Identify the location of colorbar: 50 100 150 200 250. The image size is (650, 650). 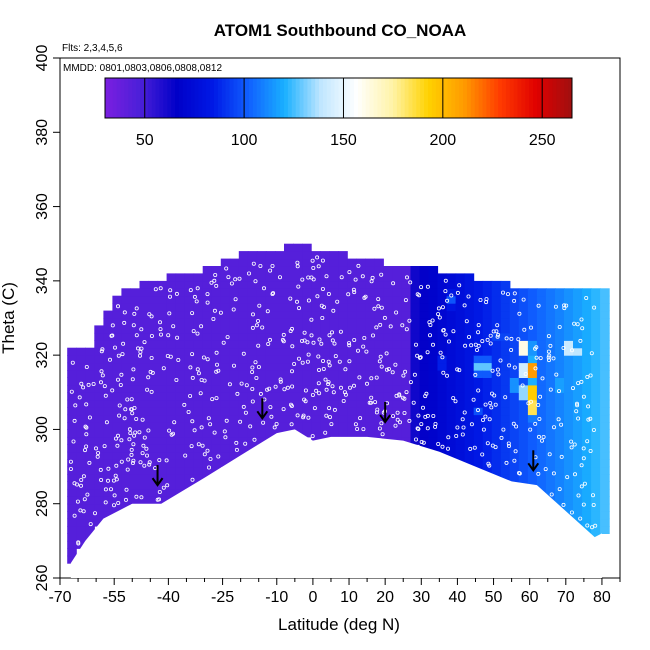
(338, 113).